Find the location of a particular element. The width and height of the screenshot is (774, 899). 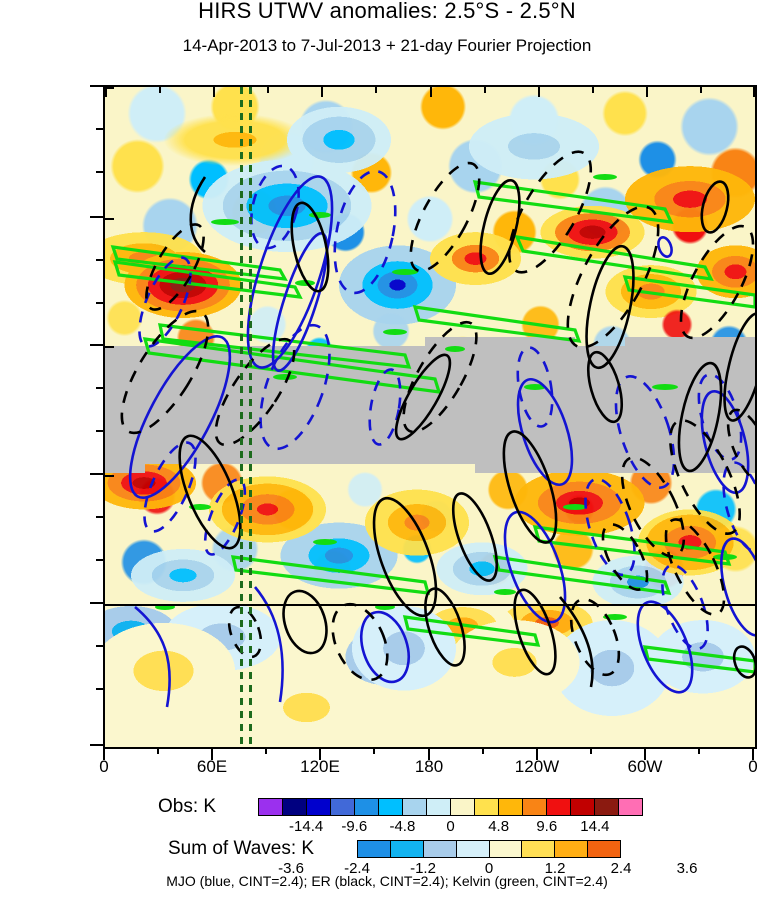

obs-colorbar is located at coordinates (450, 807).